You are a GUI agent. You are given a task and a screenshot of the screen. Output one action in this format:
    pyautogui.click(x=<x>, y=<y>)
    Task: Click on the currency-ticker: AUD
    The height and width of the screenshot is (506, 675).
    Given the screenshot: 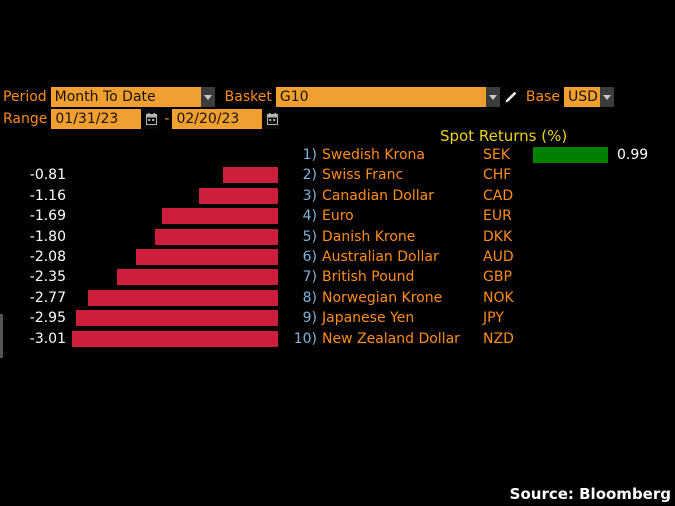 What is the action you would take?
    pyautogui.click(x=498, y=256)
    